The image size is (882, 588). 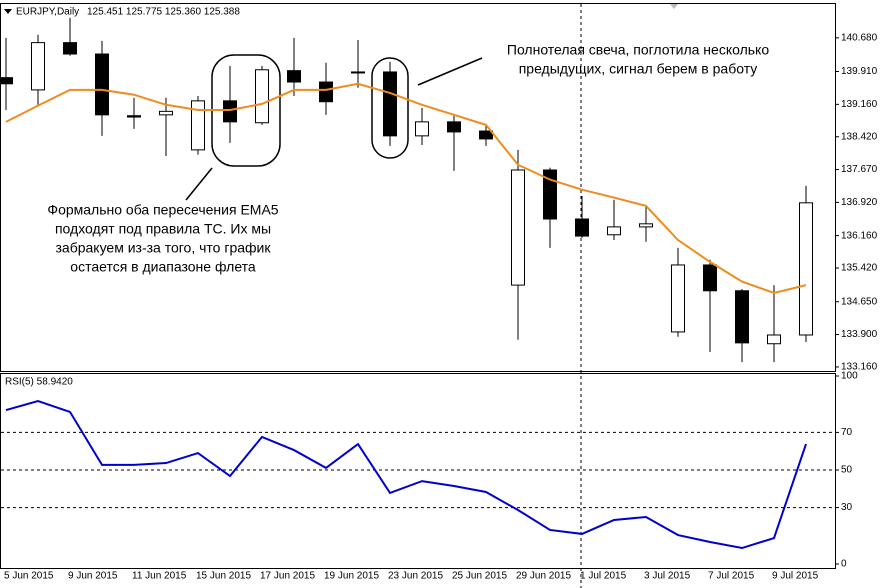 I want to click on chart-title: EURJPY,Daily, so click(x=47, y=12).